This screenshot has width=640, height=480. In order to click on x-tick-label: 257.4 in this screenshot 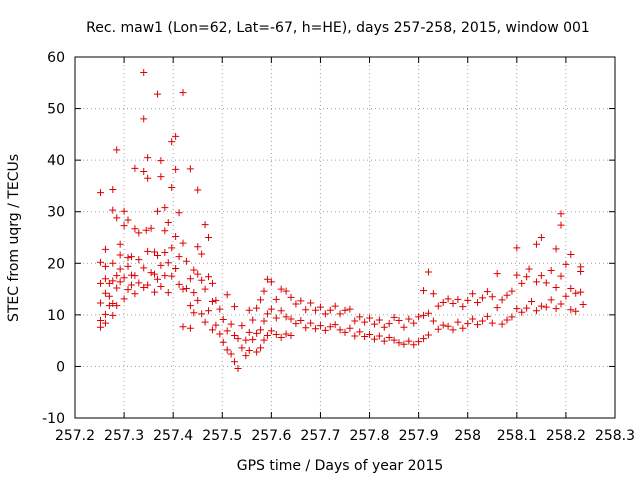, I will do `click(173, 436)`.